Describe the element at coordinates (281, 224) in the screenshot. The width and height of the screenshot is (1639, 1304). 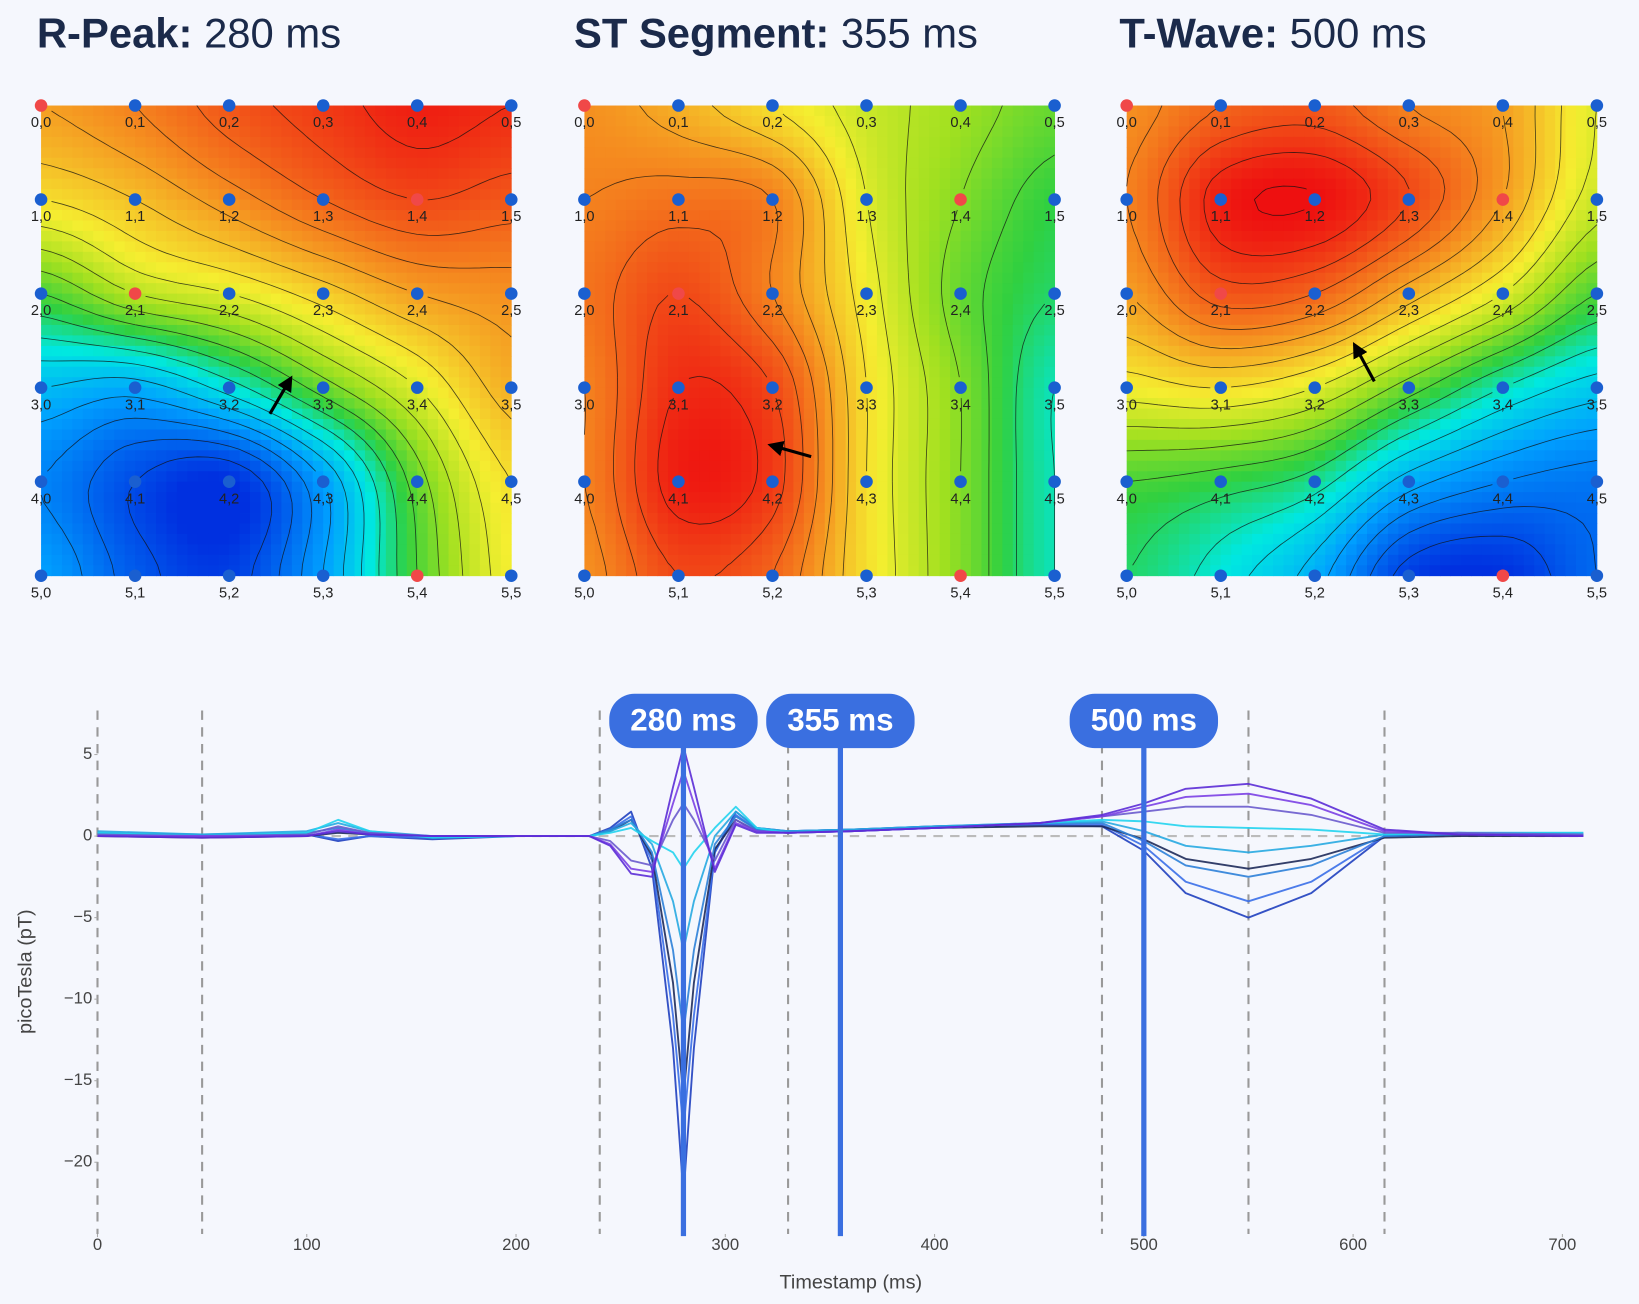
I see `contour-line` at that location.